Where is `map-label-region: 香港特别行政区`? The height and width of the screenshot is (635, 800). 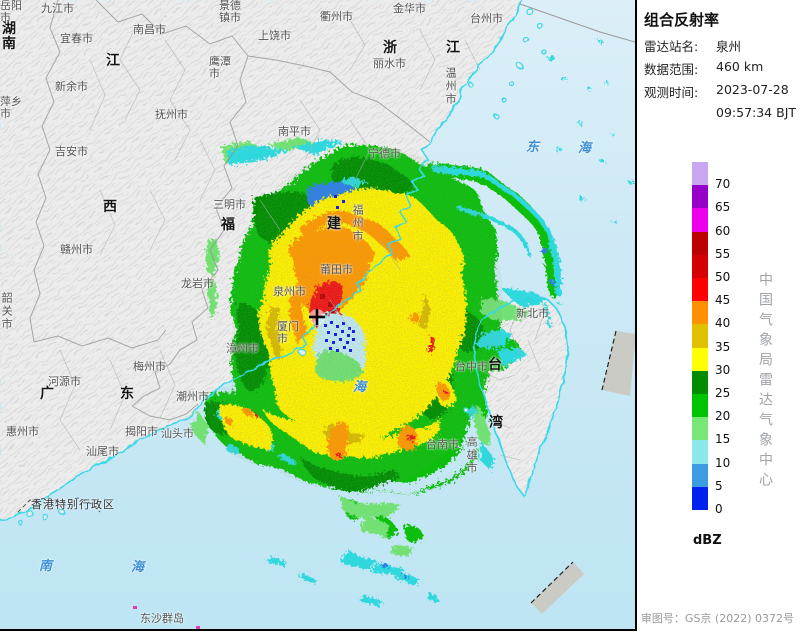
map-label-region: 香港特别行政区 is located at coordinates (73, 504).